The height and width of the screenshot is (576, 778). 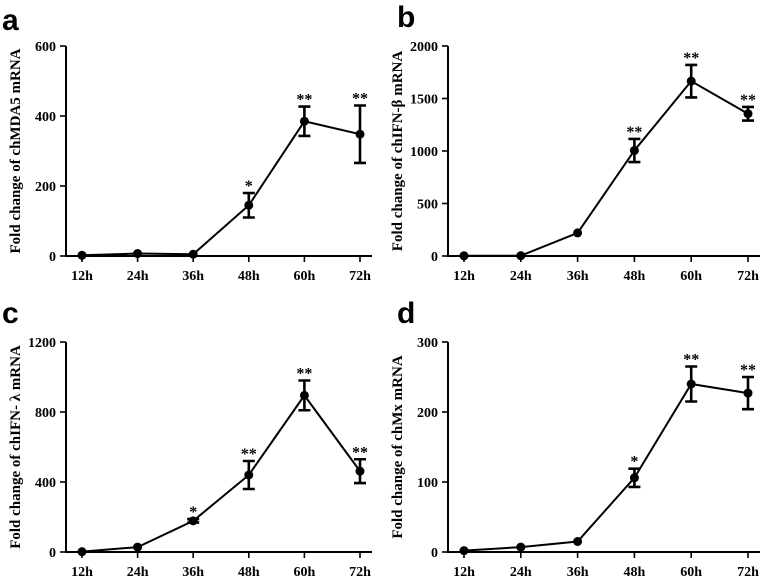 I want to click on panel-letter: b, so click(x=406, y=17).